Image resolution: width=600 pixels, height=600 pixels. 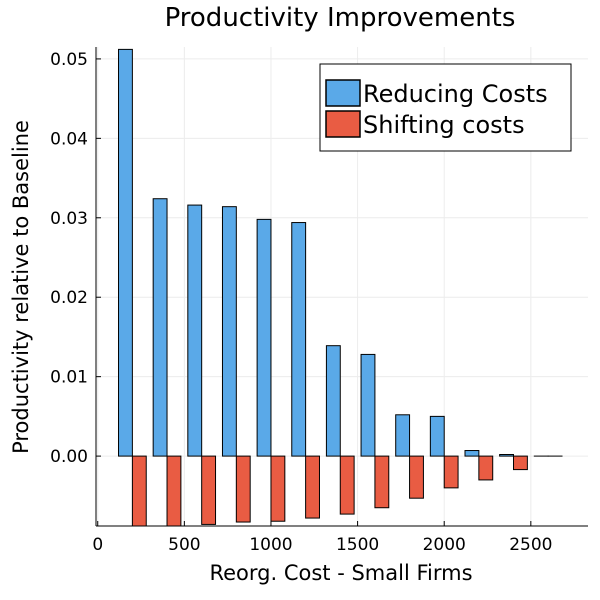 I want to click on legend: Reducing Costs Shifting costs, so click(x=445, y=107).